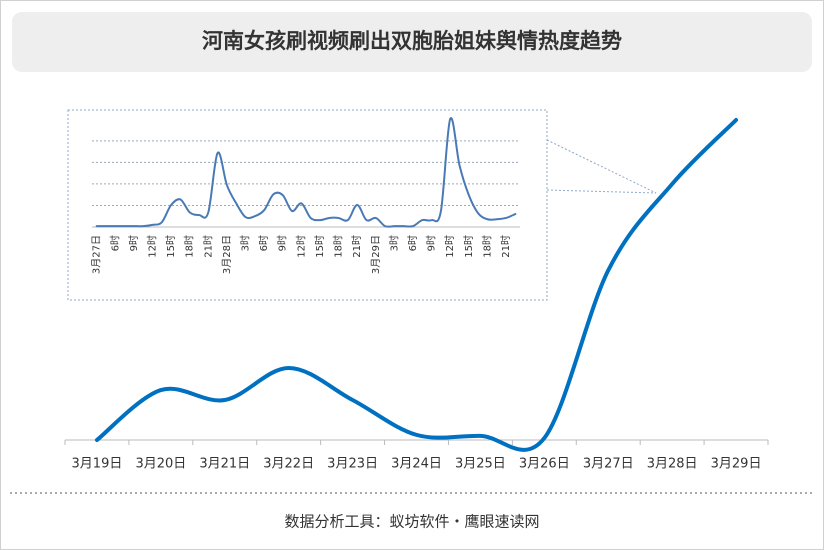 The width and height of the screenshot is (824, 550). What do you see at coordinates (480, 464) in the screenshot?
I see `x-tick-label: 3月25日` at bounding box center [480, 464].